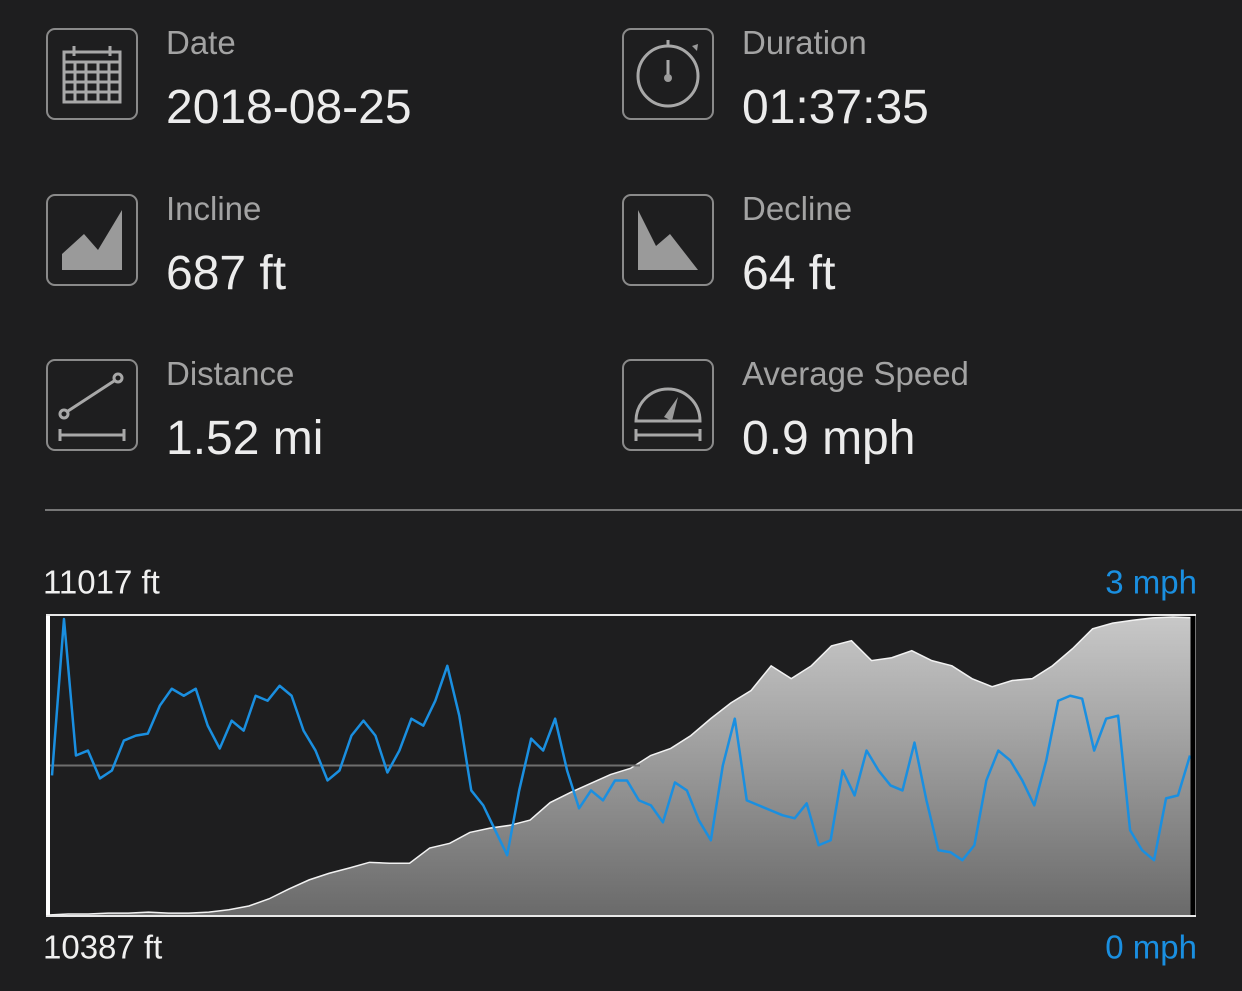 This screenshot has width=1242, height=991. I want to click on y2-axis-label: 3 mph, so click(1151, 582).